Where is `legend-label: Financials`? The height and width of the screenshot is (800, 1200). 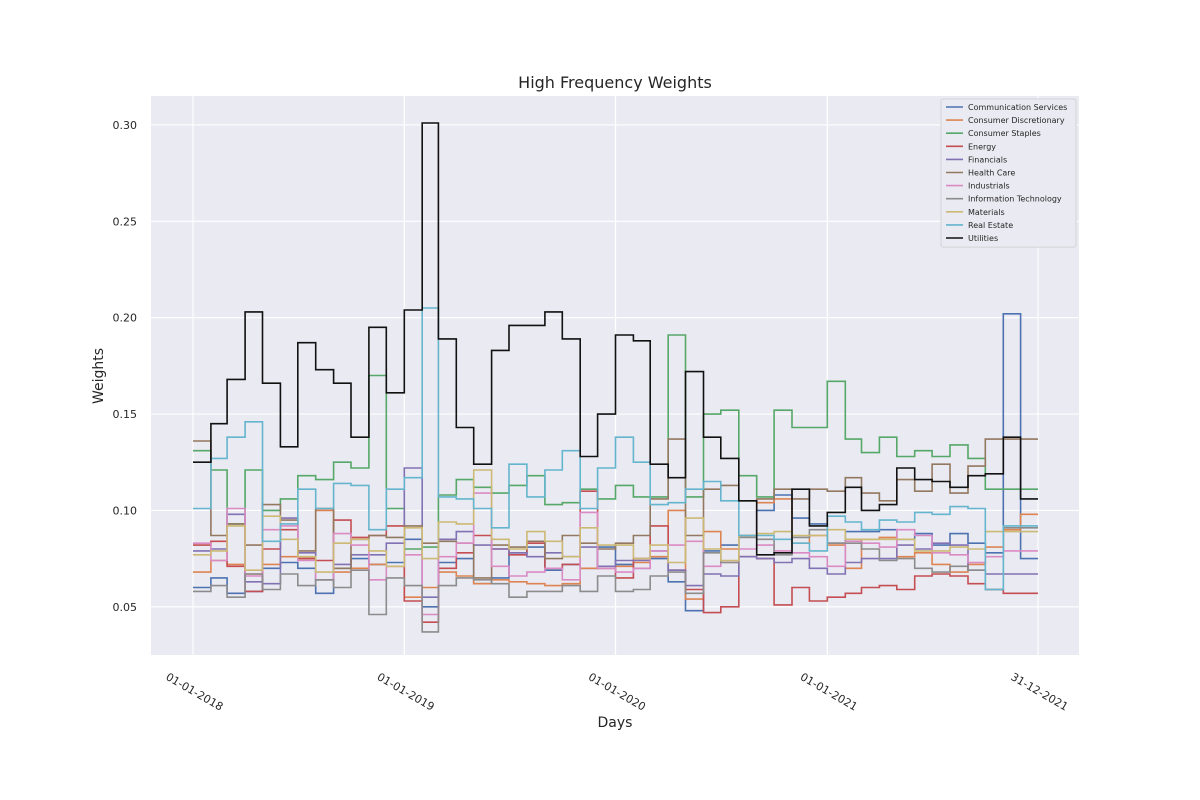
legend-label: Financials is located at coordinates (987, 159).